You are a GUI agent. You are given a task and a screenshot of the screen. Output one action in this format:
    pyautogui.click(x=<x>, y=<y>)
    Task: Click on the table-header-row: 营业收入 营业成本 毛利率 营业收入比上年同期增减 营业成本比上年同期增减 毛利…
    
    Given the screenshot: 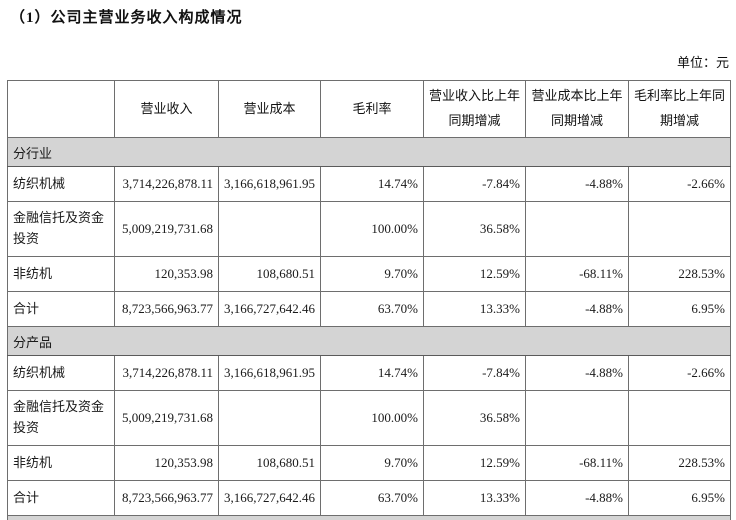 What is the action you would take?
    pyautogui.click(x=369, y=109)
    